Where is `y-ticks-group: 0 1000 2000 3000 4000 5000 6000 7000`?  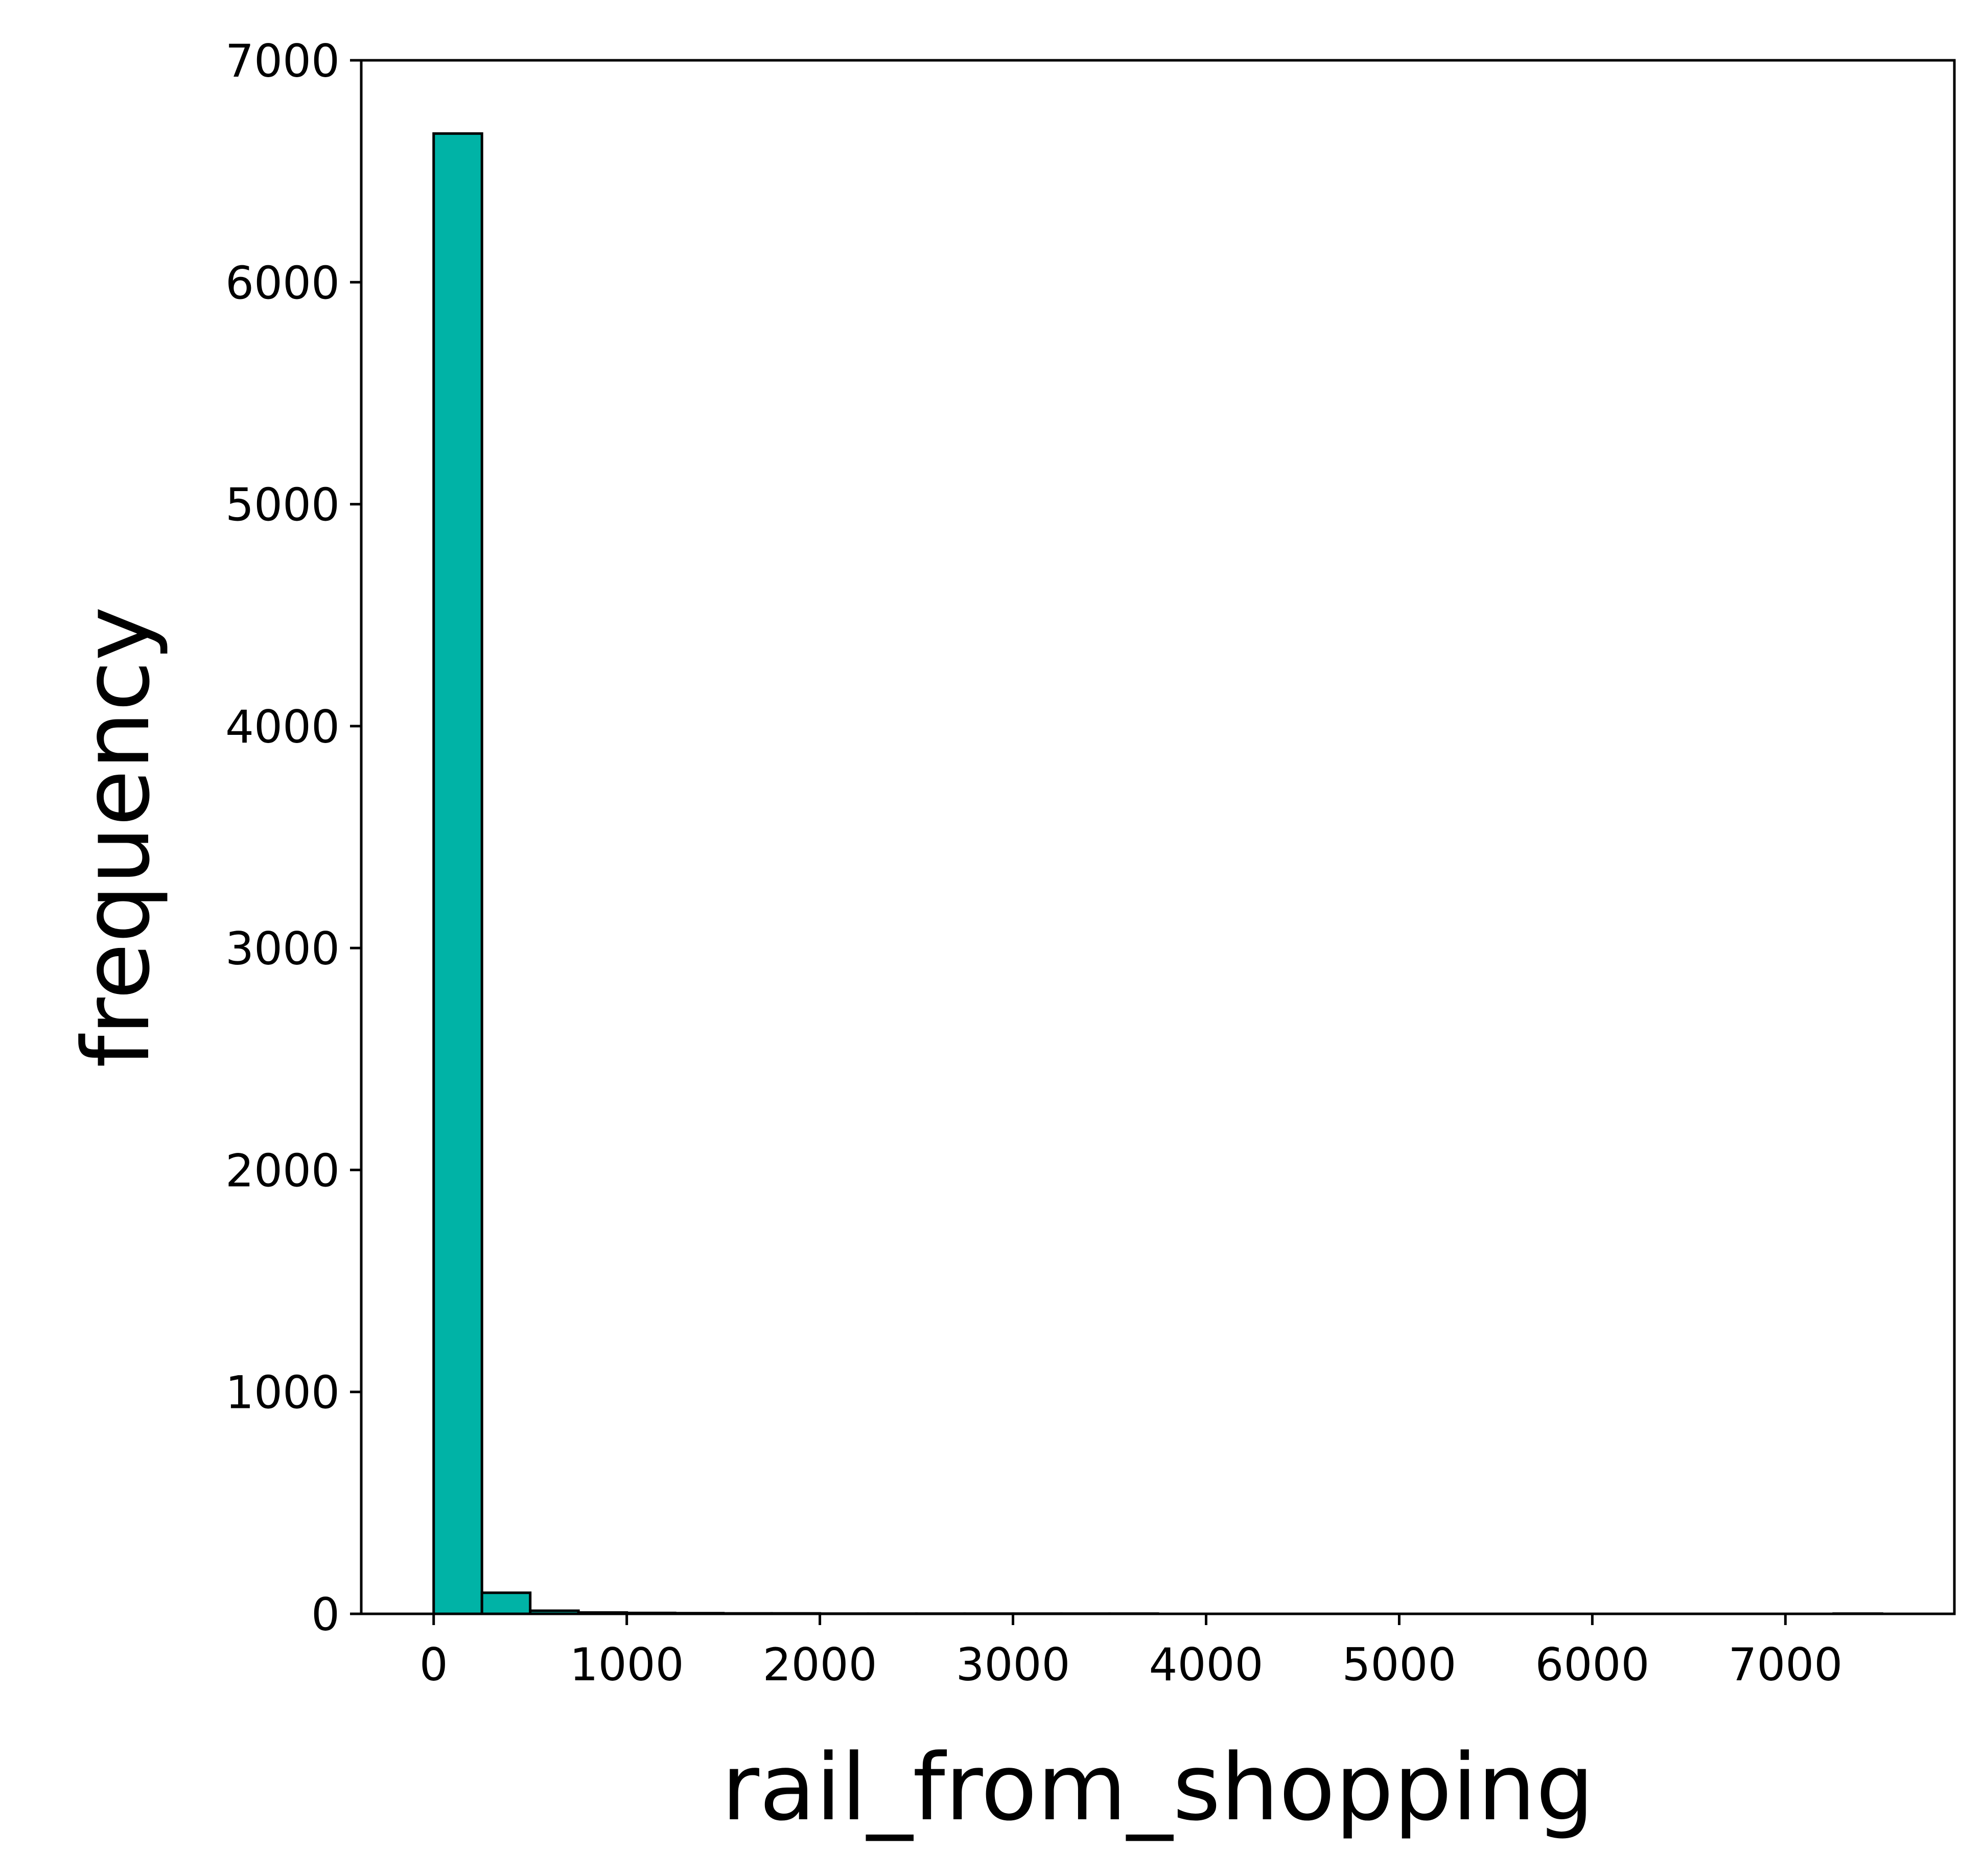 y-ticks-group: 0 1000 2000 3000 4000 5000 6000 7000 is located at coordinates (293, 838).